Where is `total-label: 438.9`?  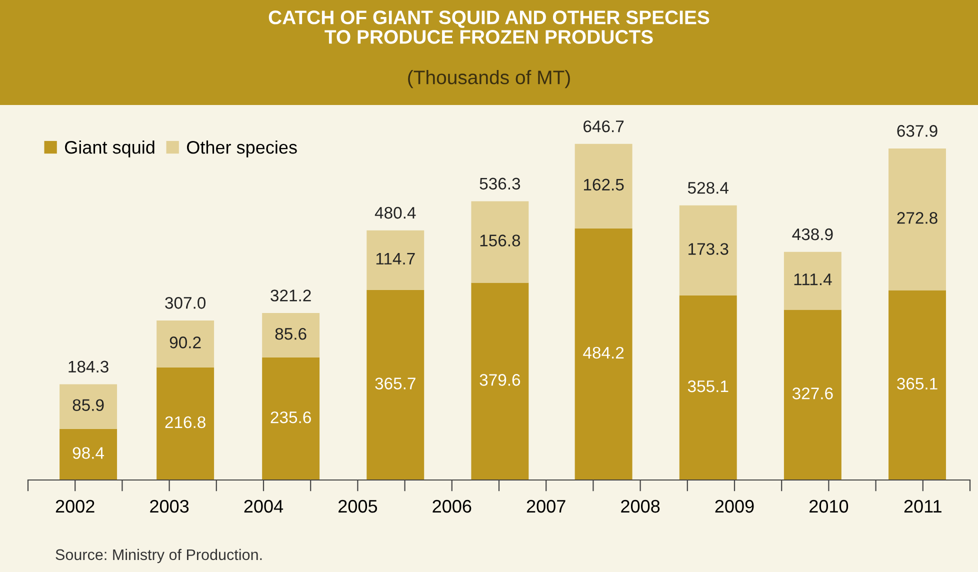
total-label: 438.9 is located at coordinates (812, 234).